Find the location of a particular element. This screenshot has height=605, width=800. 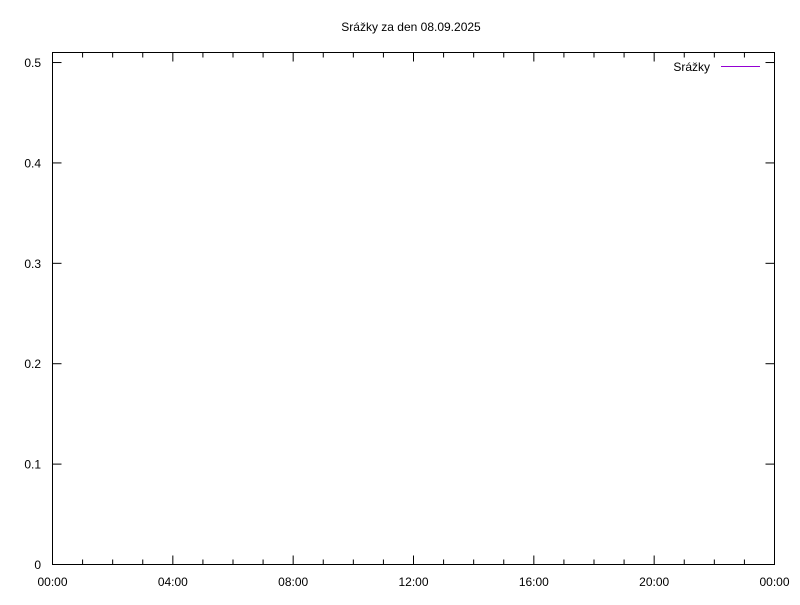

y-tick-label: 0 is located at coordinates (37, 565).